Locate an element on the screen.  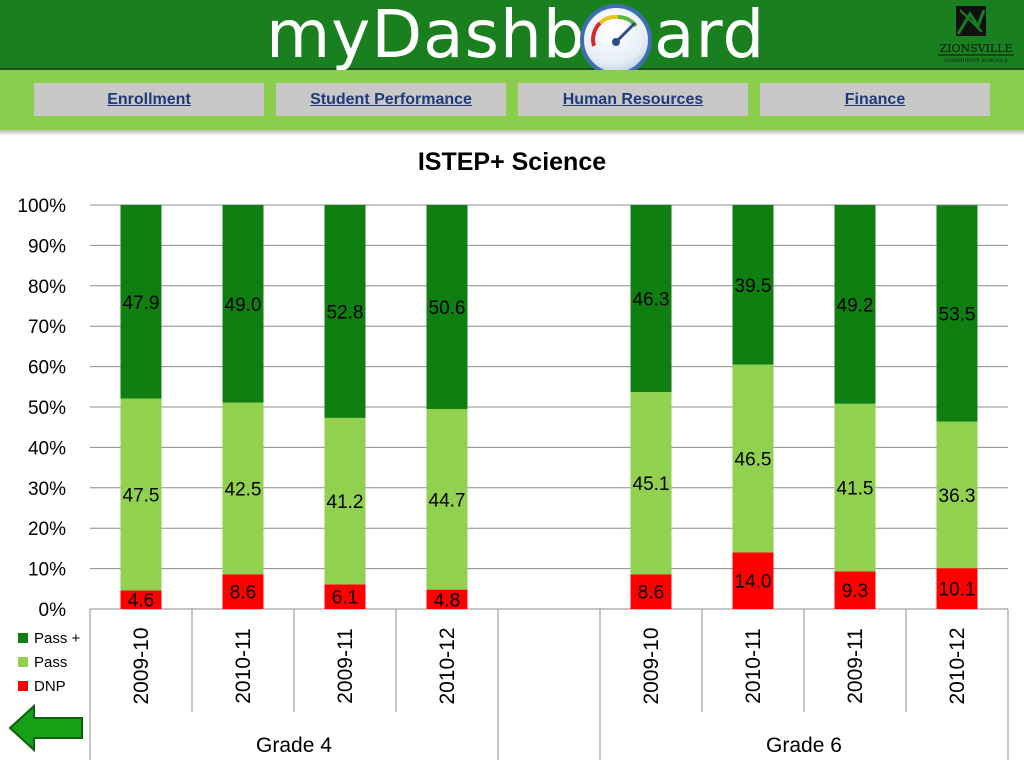
y-tick-label: 20% is located at coordinates (47, 529).